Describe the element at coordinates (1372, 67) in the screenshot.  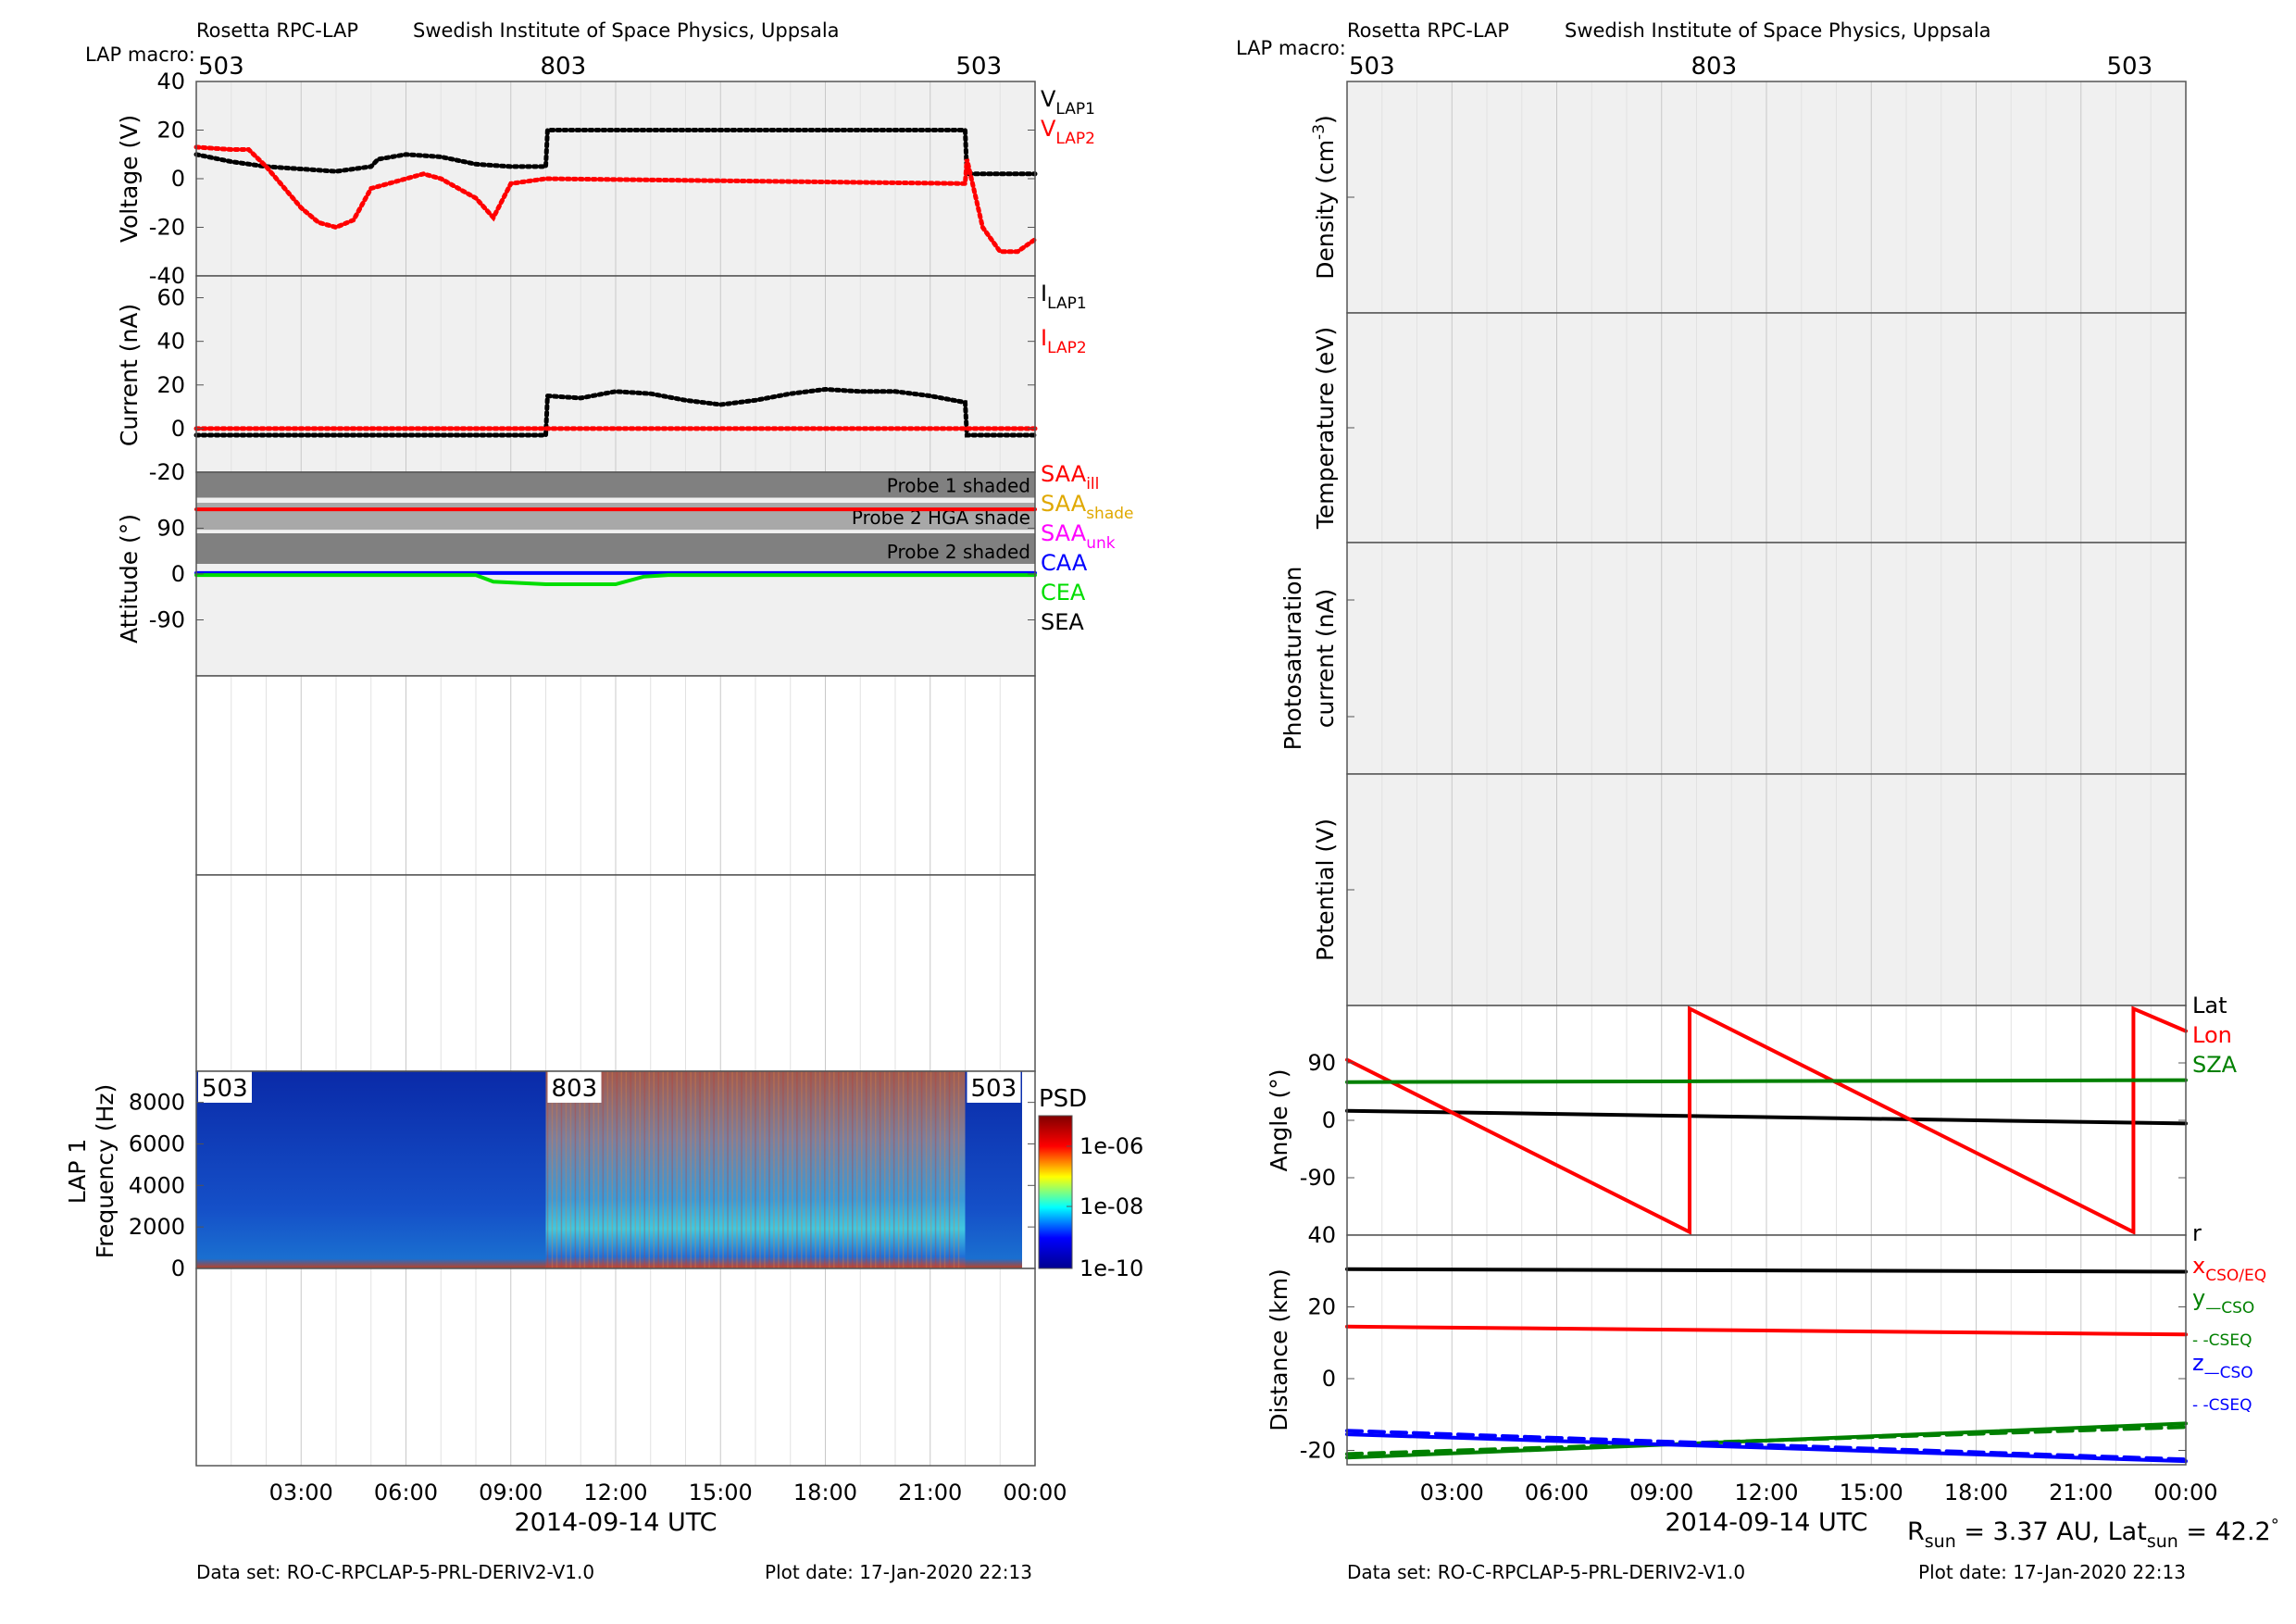
I see `macro-label-0: 503` at that location.